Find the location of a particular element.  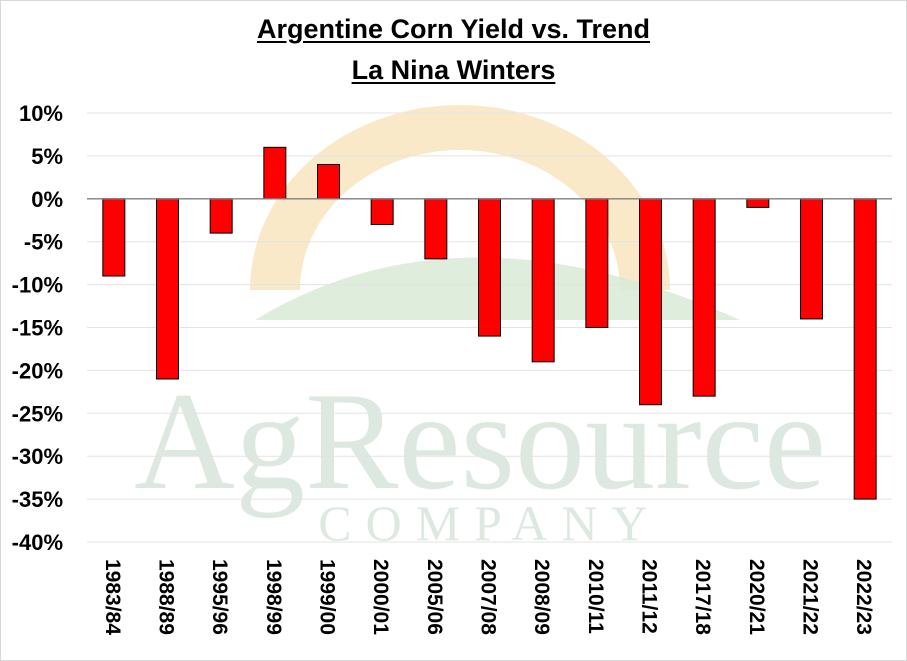

x-tick-label: 2021/22 is located at coordinates (810, 597).